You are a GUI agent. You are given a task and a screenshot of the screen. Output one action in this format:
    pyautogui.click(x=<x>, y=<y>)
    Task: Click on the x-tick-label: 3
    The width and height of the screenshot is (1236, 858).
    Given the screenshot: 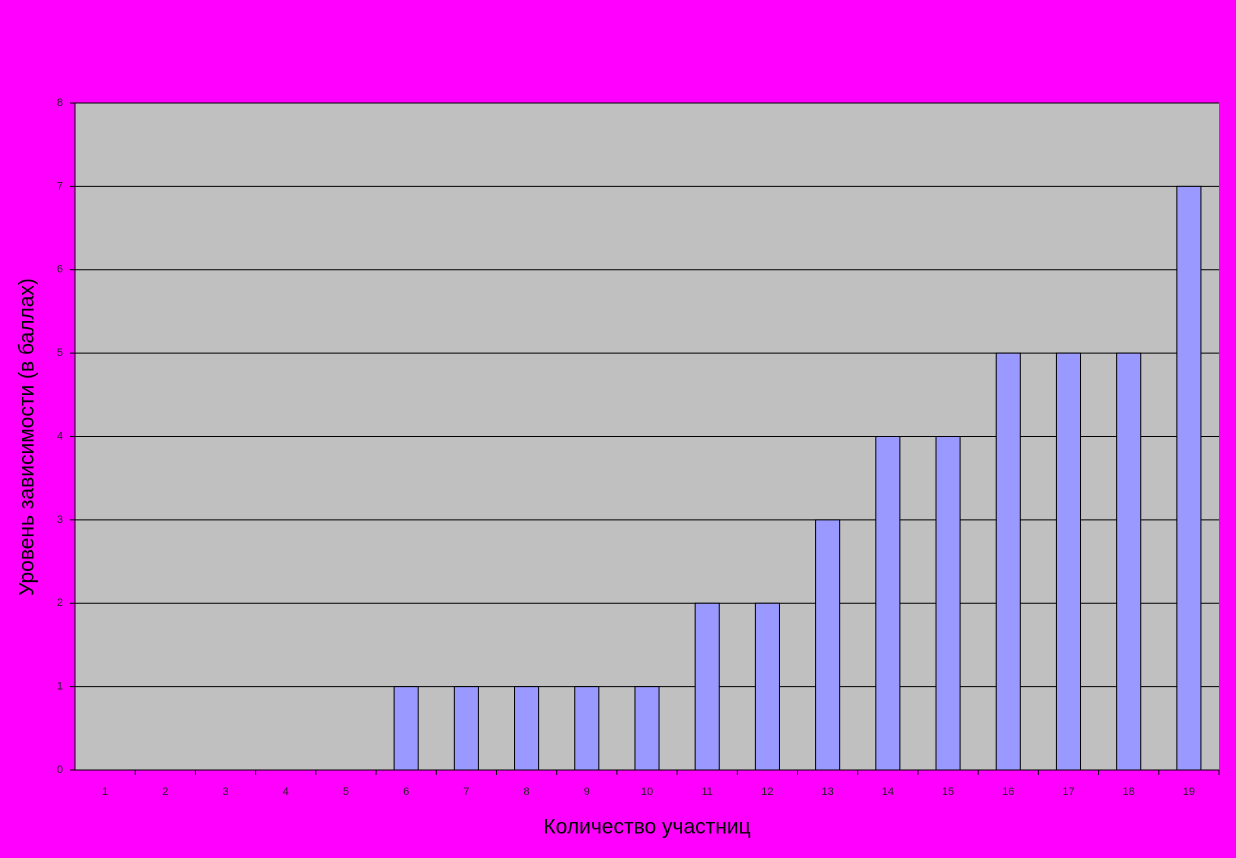 What is the action you would take?
    pyautogui.click(x=225, y=792)
    